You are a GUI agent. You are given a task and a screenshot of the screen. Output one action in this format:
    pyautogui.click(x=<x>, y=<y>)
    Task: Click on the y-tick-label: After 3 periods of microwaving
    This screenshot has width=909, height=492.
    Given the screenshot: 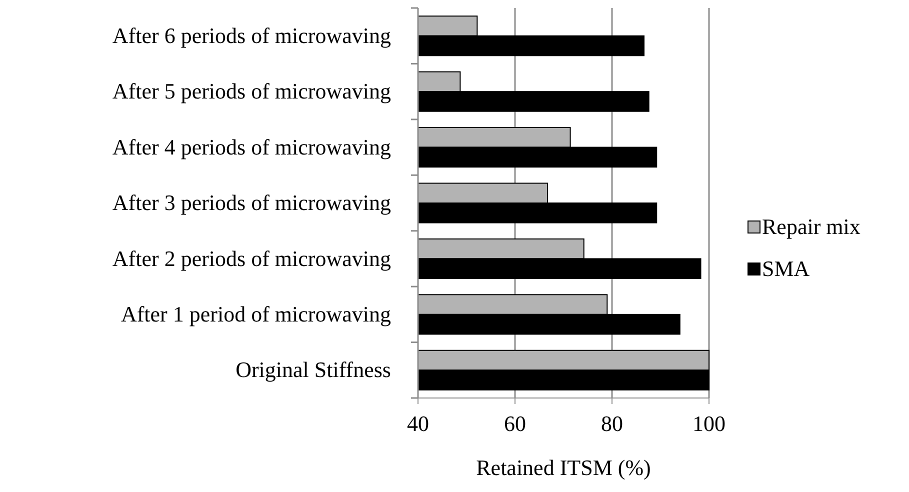 What is the action you would take?
    pyautogui.click(x=251, y=203)
    